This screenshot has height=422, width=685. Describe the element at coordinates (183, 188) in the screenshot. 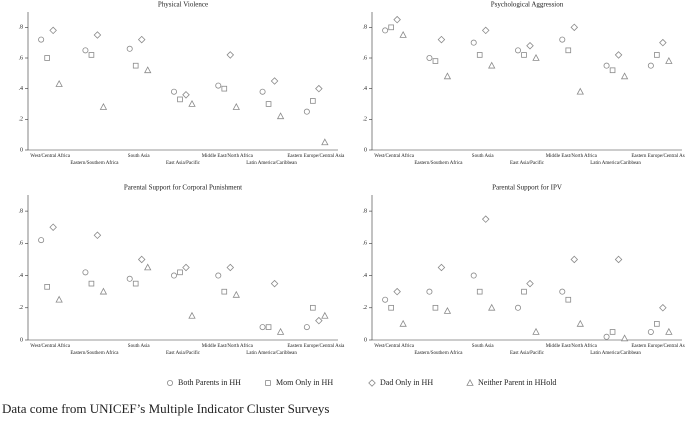

I see `panel-title: Parental Support for Corporal Punishment` at that location.